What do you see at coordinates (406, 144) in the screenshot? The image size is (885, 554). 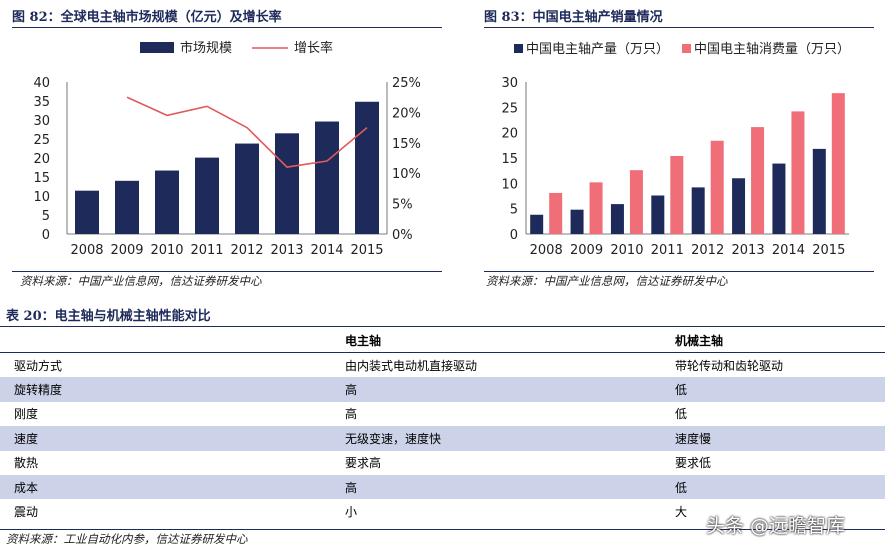 I see `y2-tick-label: 15%` at bounding box center [406, 144].